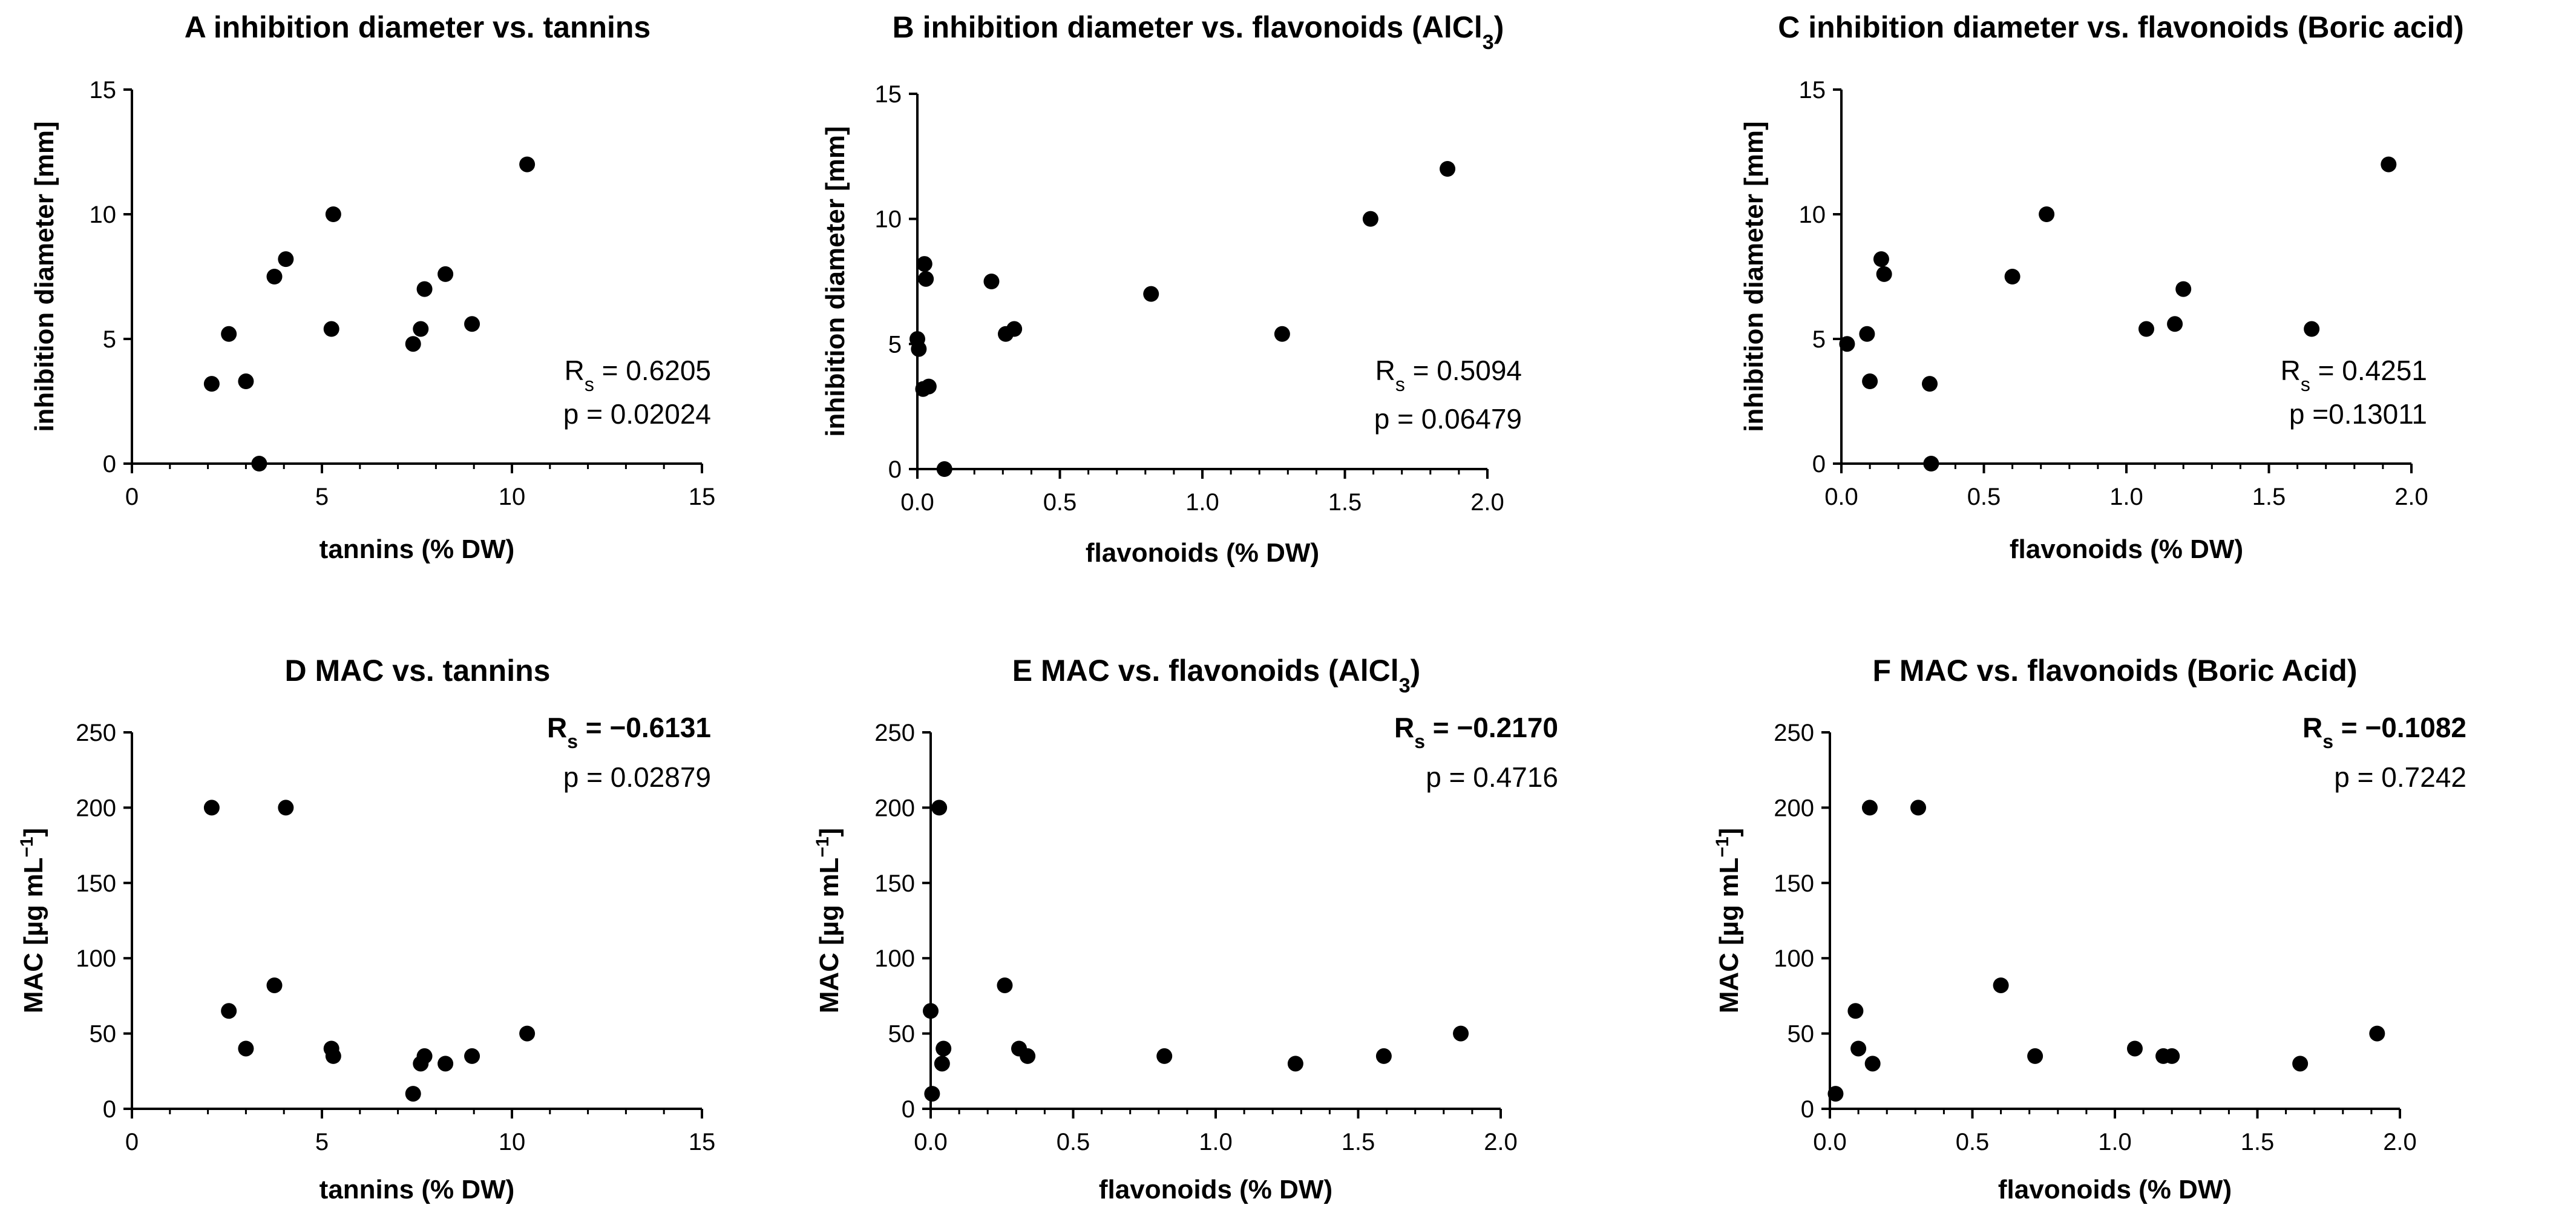 Image resolution: width=2576 pixels, height=1222 pixels. What do you see at coordinates (1476, 732) in the screenshot?
I see `panel-e-rs-annotation: Rs = −0.2170` at bounding box center [1476, 732].